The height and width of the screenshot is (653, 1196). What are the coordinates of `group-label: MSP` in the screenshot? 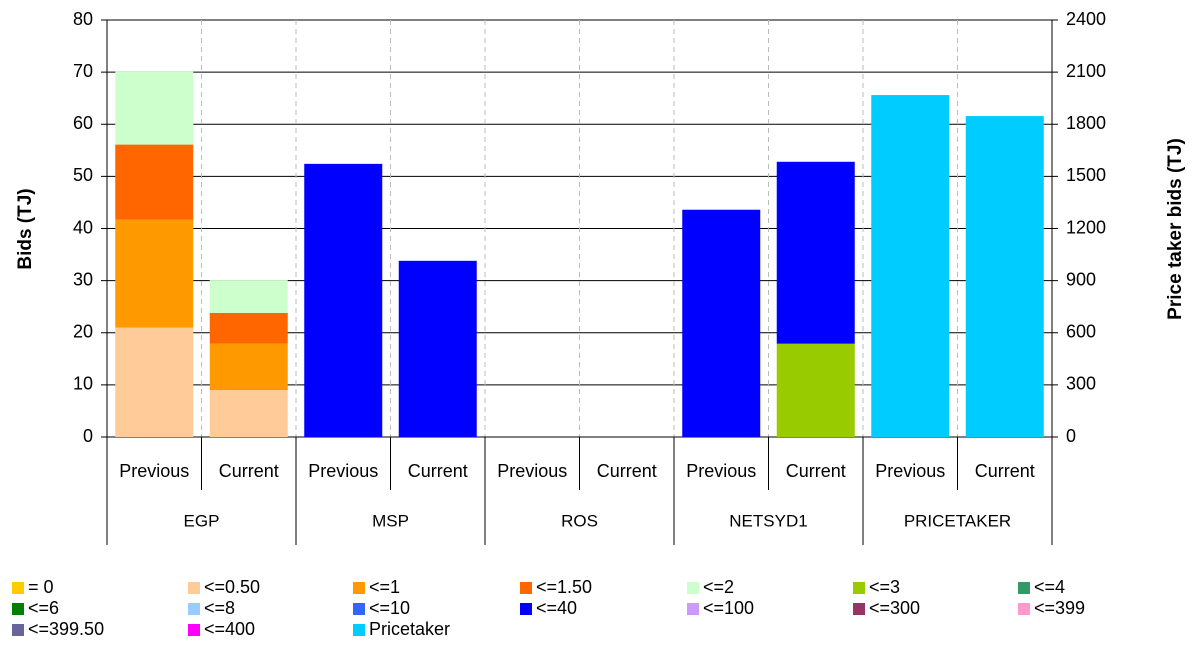 It's located at (390, 520).